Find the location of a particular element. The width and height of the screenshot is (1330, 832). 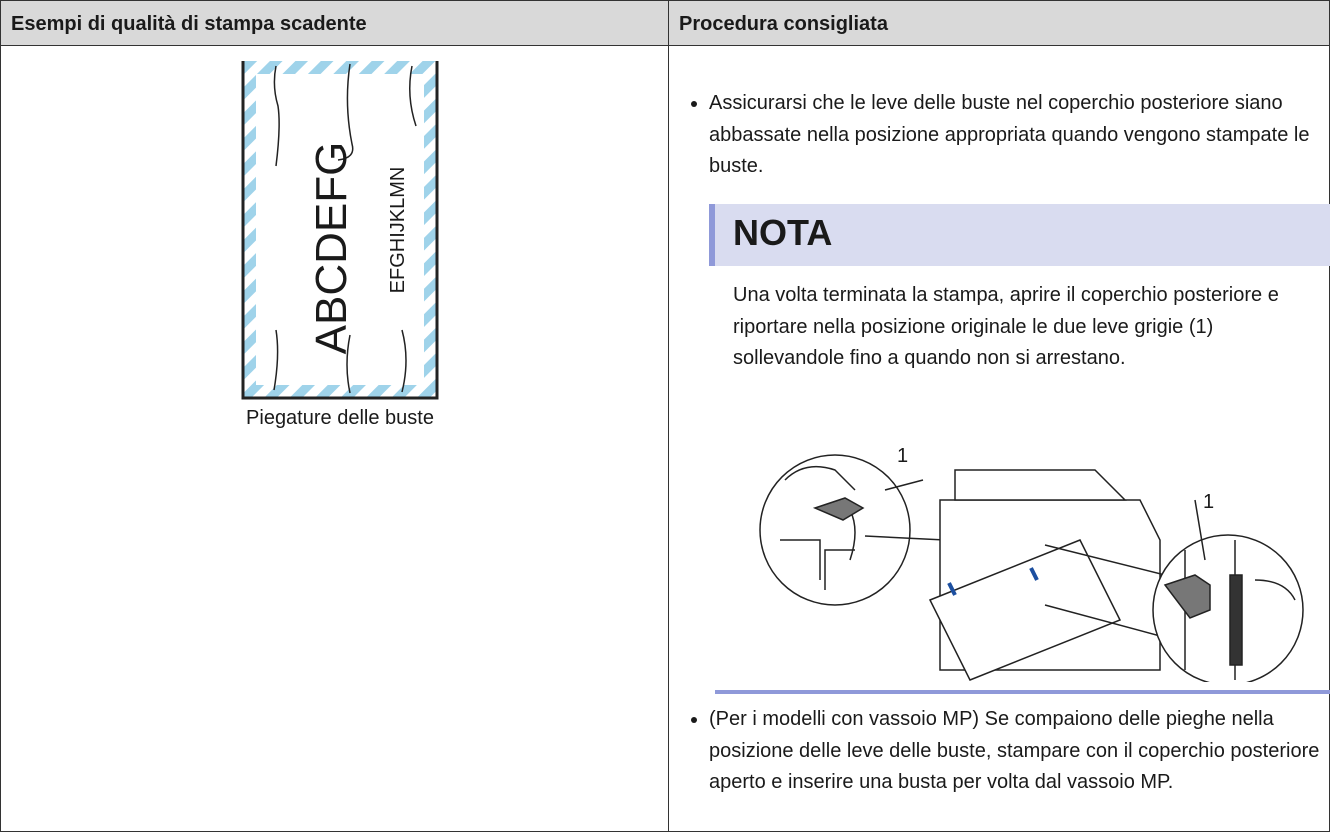

printer-illustration: 1 1 is located at coordinates (1031, 563).